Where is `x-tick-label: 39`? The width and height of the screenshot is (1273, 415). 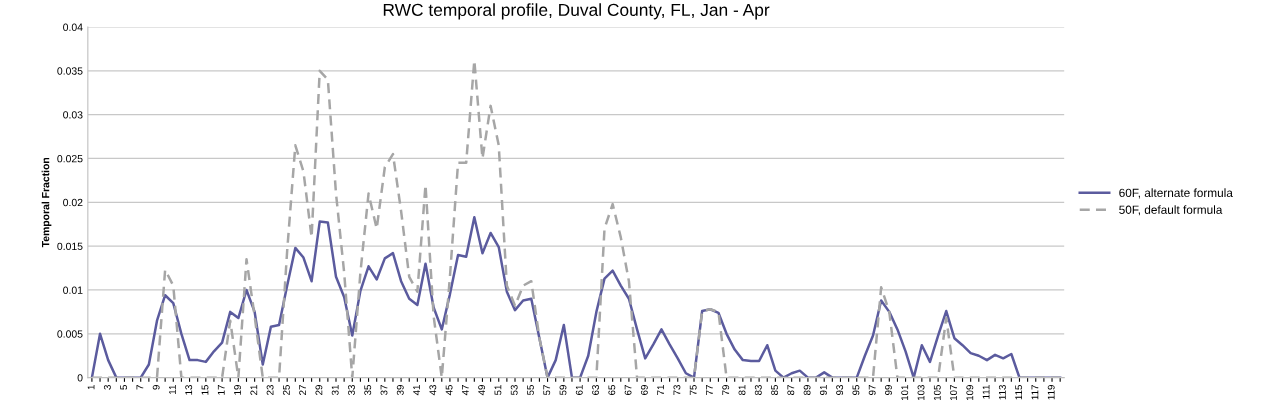
x-tick-label: 39 is located at coordinates (400, 390).